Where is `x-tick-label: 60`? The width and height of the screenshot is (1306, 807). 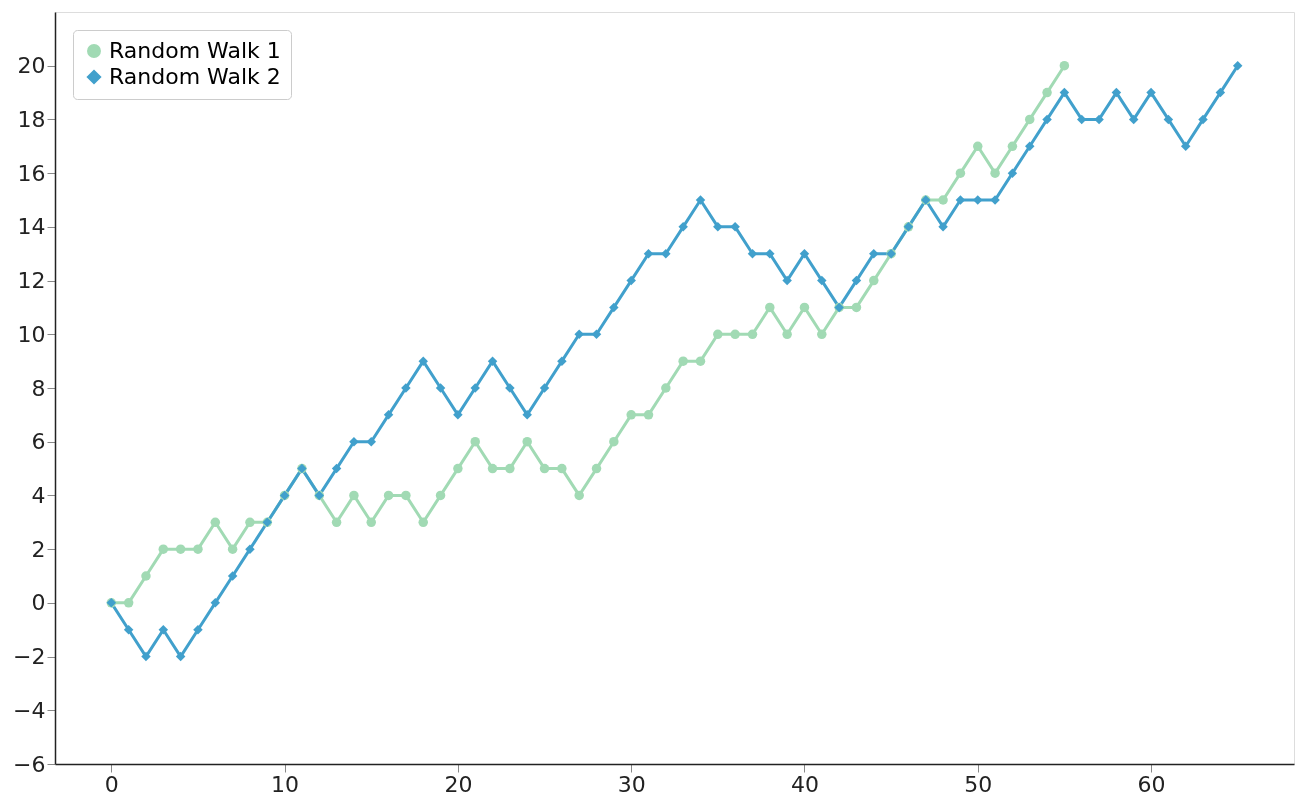
x-tick-label: 60 is located at coordinates (1151, 784).